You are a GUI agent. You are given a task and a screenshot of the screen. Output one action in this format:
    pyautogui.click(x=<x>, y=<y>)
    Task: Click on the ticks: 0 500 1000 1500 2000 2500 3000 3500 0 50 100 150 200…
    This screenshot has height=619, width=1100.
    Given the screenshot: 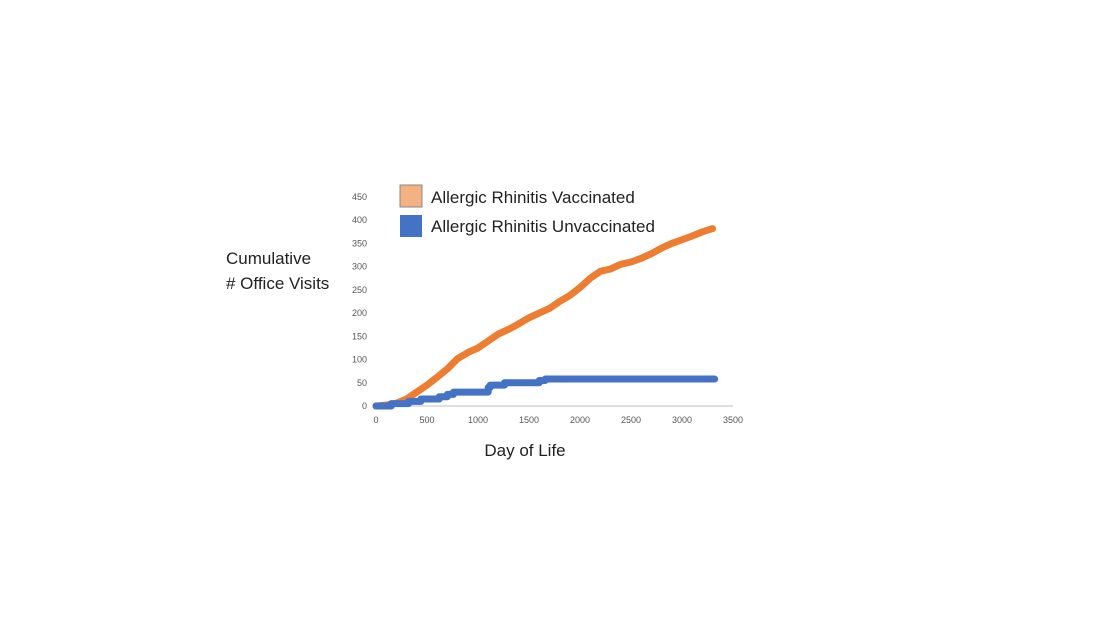 What is the action you would take?
    pyautogui.click(x=547, y=308)
    